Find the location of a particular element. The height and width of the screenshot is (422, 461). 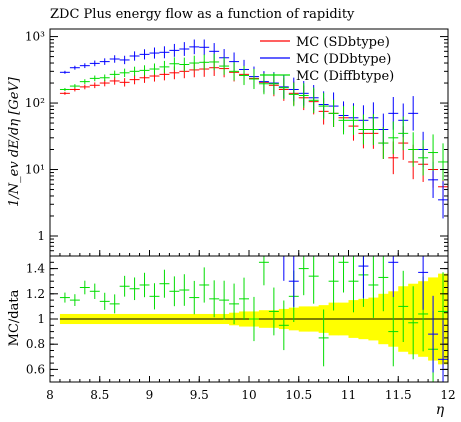

y-tick-label: 10³ is located at coordinates (35, 37).